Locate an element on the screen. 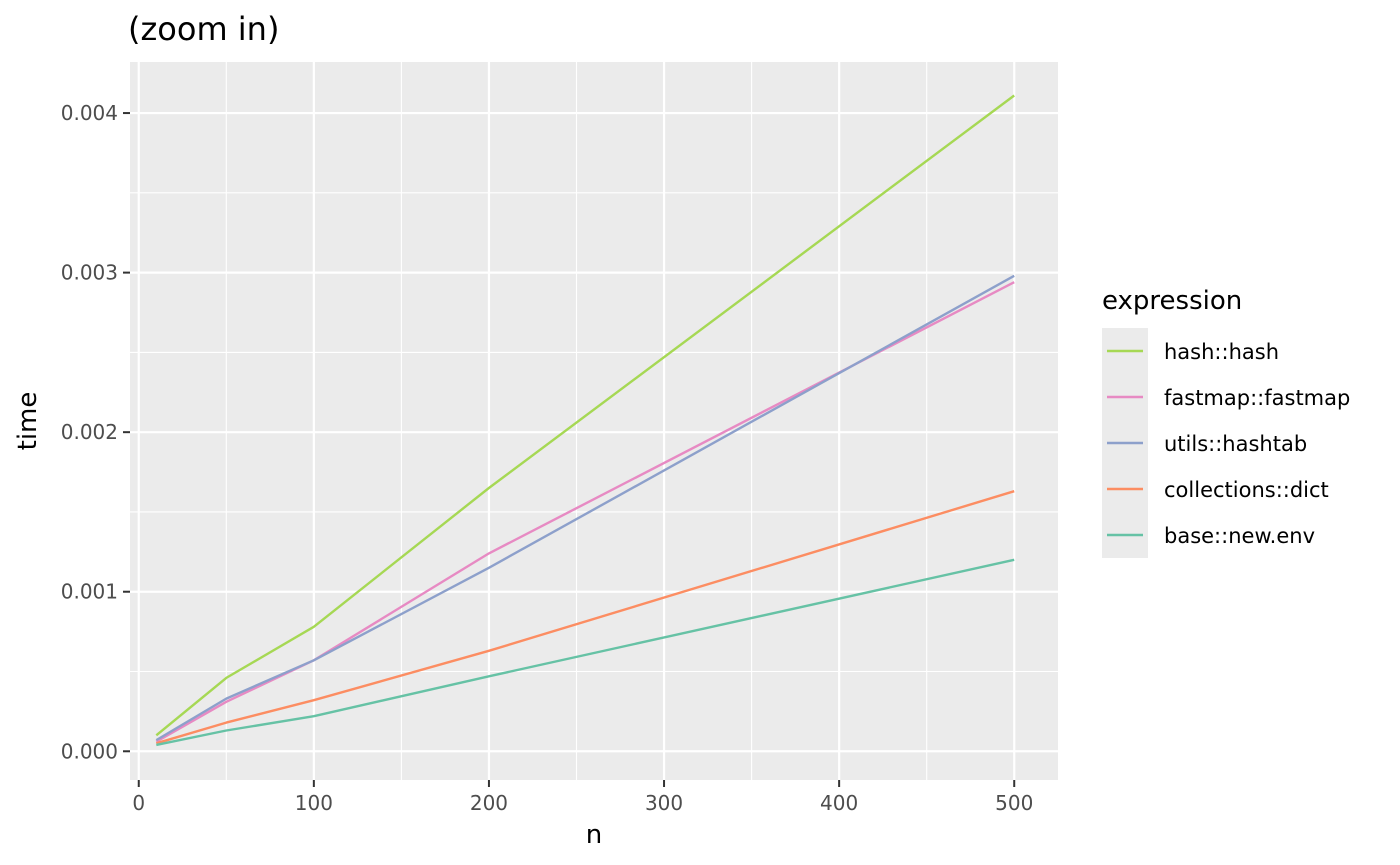 The image size is (1400, 865). x-tick-label: 300 is located at coordinates (664, 803).